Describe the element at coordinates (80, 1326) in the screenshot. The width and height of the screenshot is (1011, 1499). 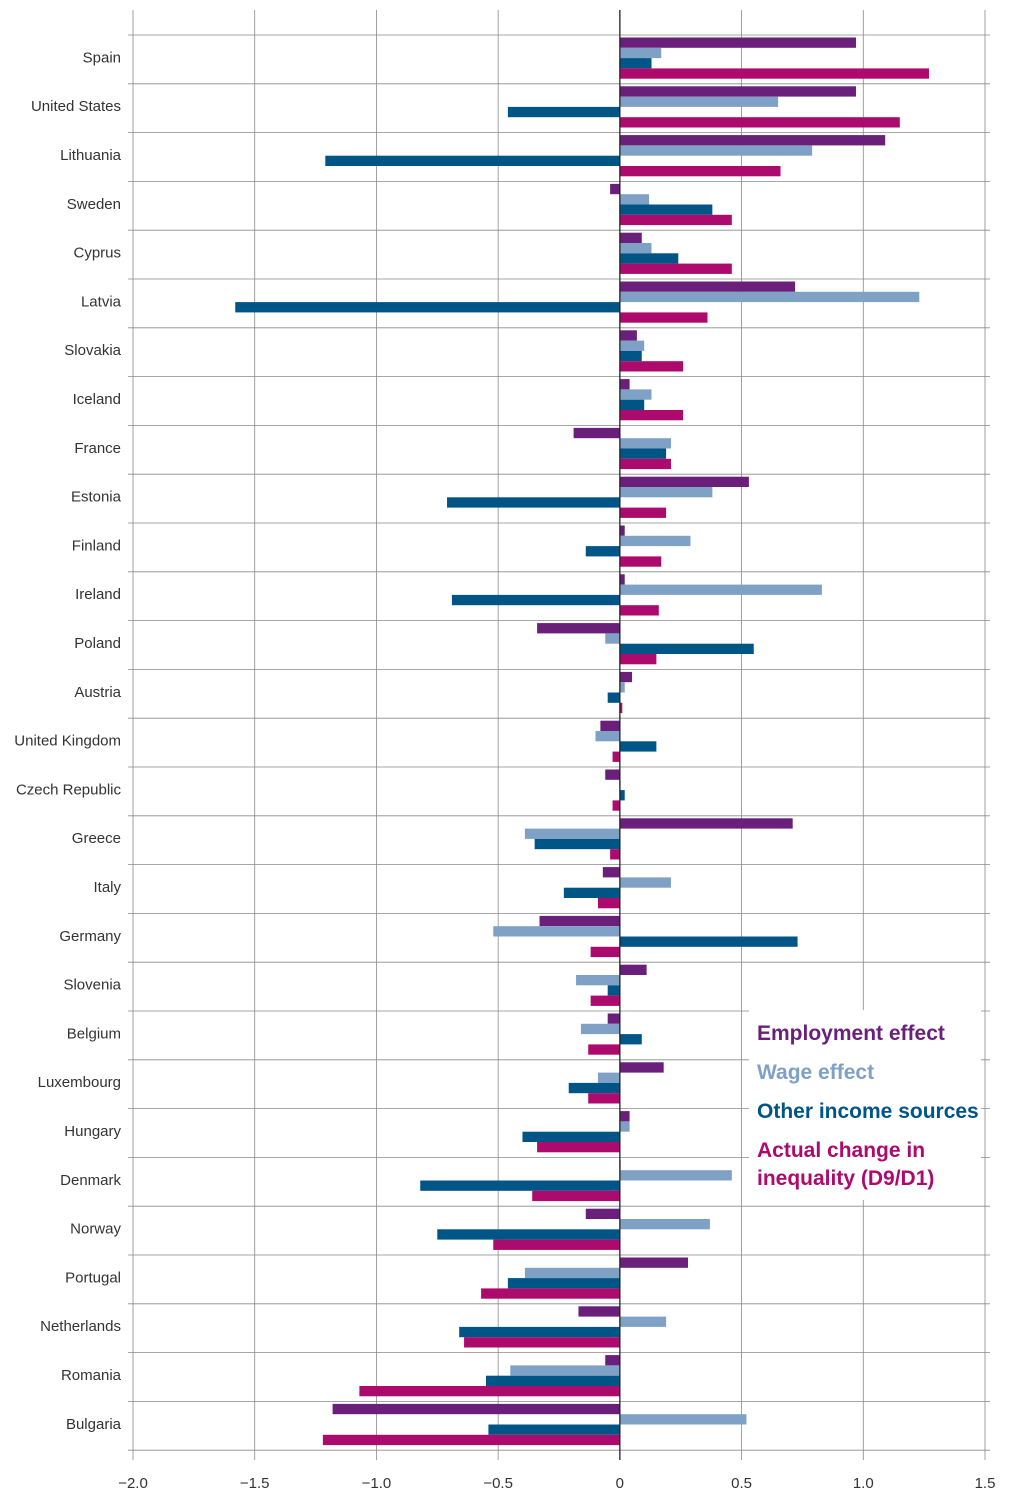
I see `category-label: Netherlands` at that location.